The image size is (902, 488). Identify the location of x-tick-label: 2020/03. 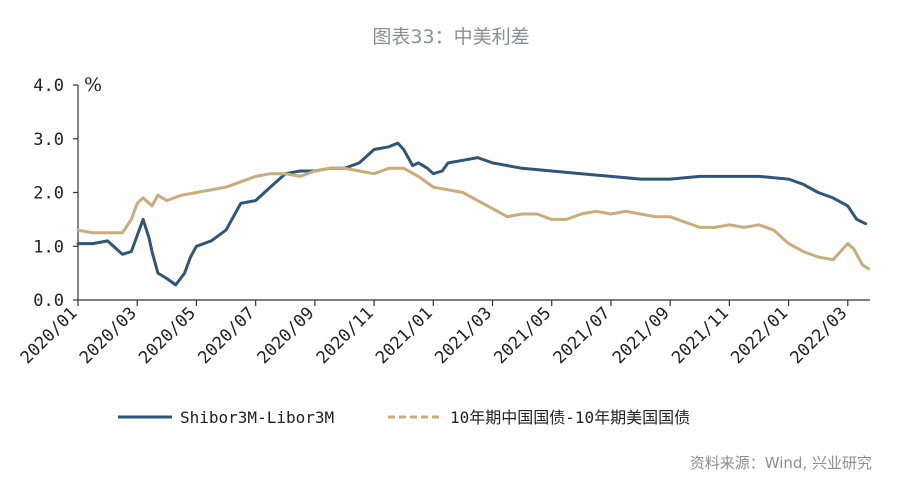
(108, 335).